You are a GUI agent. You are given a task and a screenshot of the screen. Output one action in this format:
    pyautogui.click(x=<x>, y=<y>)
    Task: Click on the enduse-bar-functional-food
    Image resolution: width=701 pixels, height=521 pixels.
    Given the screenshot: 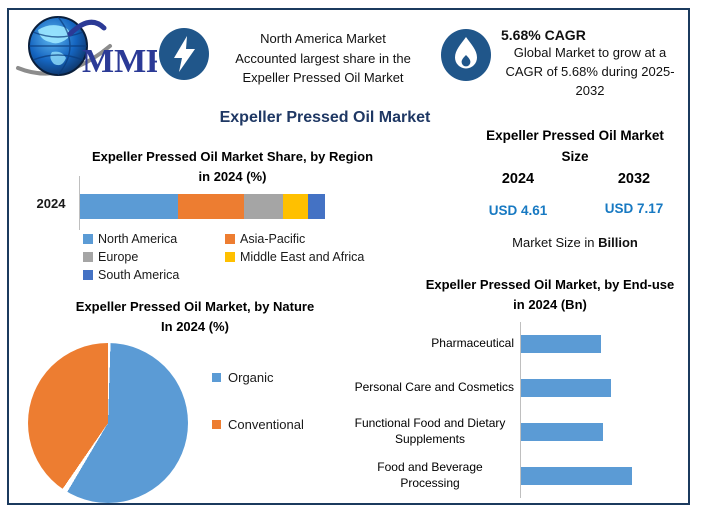 What is the action you would take?
    pyautogui.click(x=562, y=432)
    